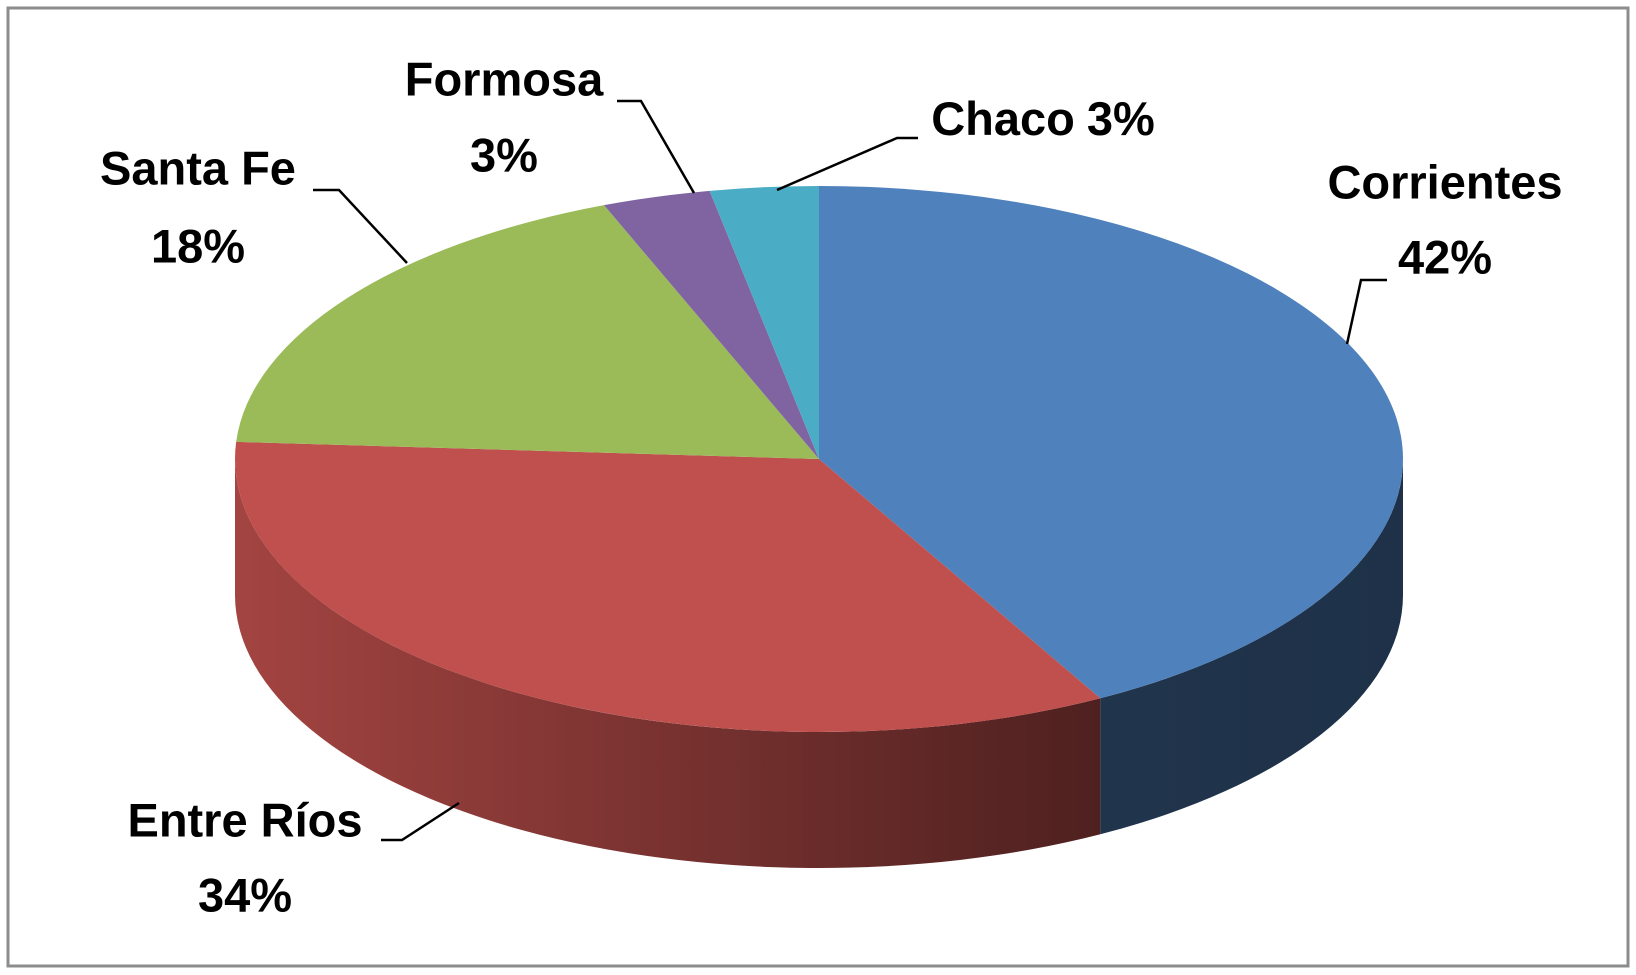 The image size is (1636, 975). Describe the element at coordinates (198, 245) in the screenshot. I see `label-value: 18%` at that location.